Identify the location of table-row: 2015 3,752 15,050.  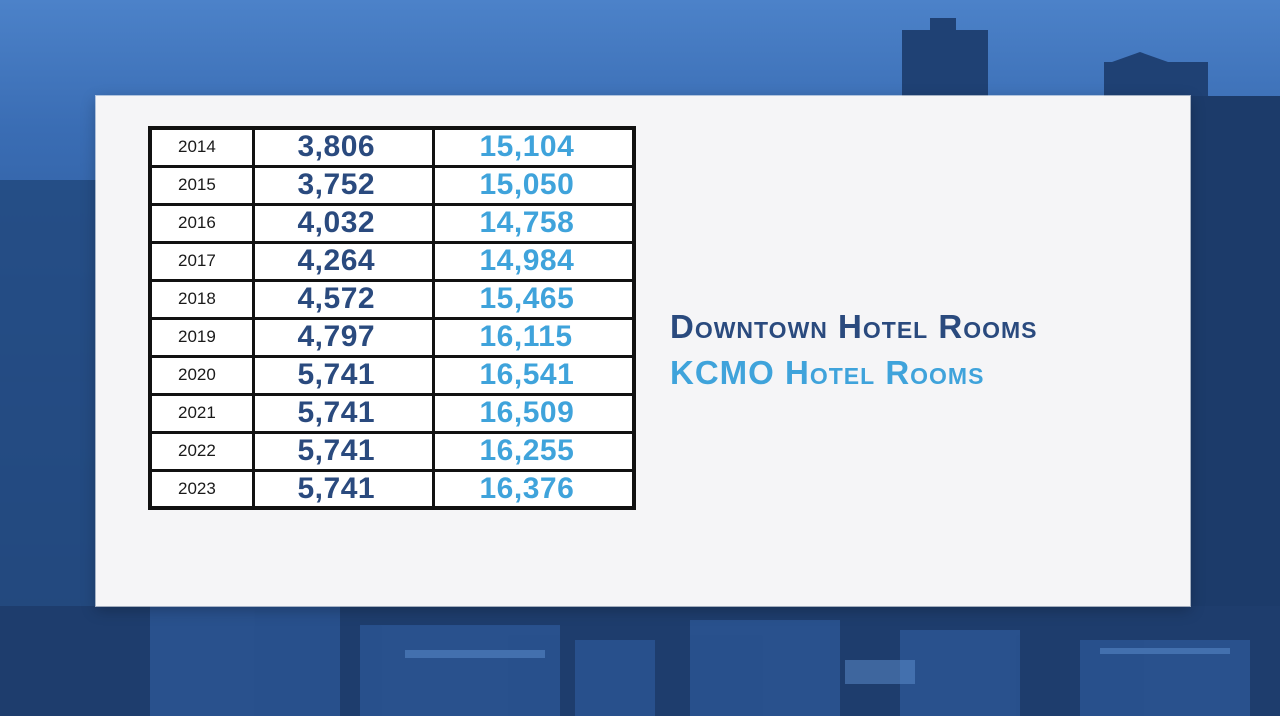
(392, 185).